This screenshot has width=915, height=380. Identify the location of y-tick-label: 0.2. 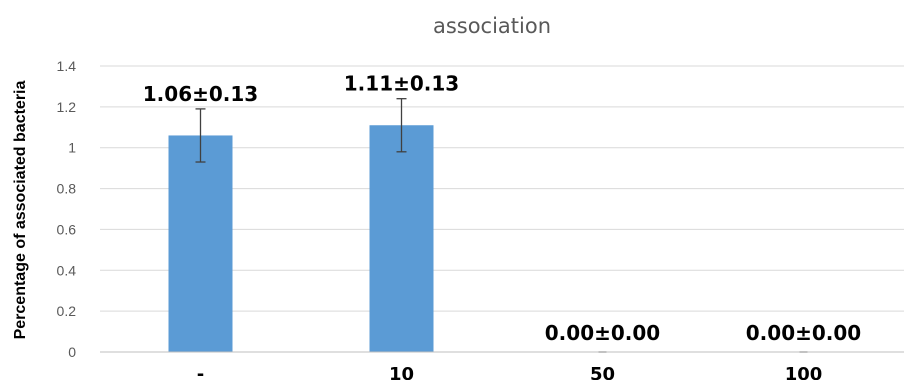
(67, 311).